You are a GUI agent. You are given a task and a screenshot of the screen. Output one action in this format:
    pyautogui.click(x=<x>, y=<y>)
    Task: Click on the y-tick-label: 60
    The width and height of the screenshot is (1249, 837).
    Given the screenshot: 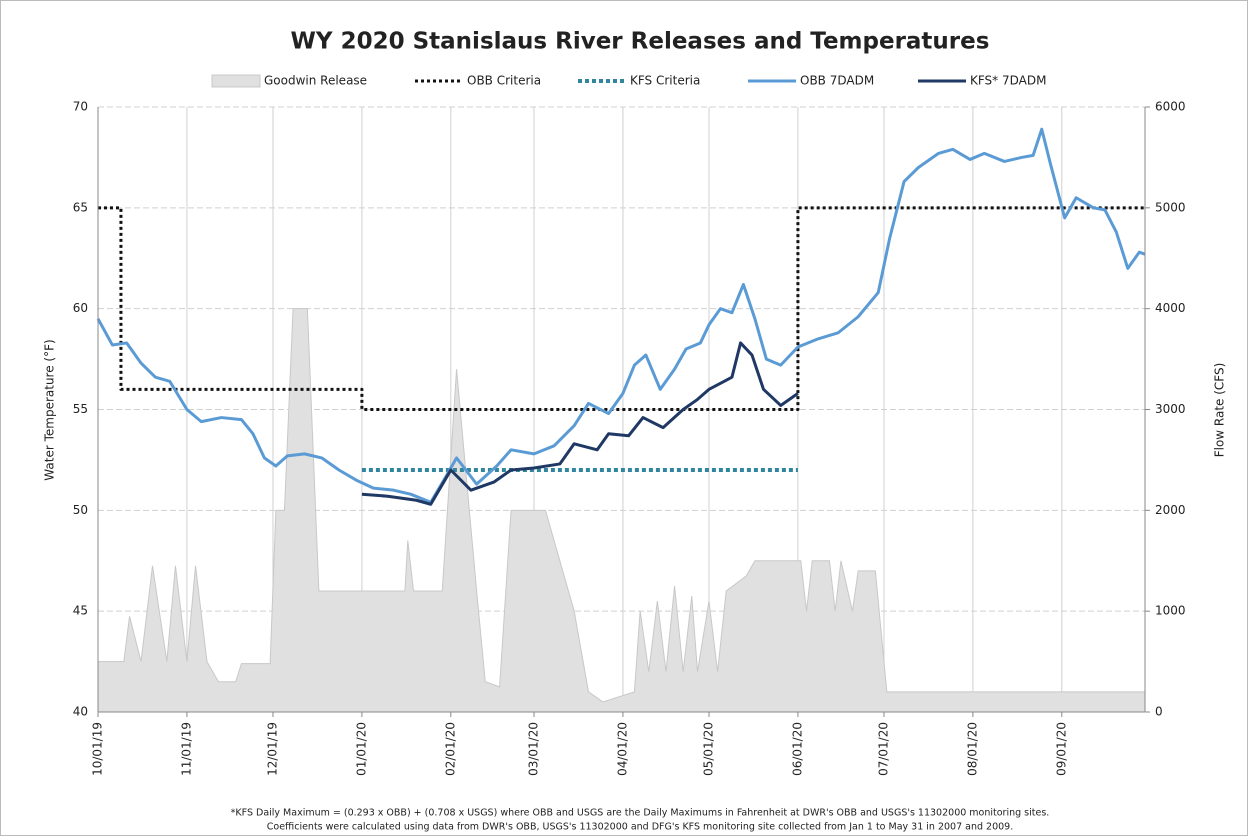 What is the action you would take?
    pyautogui.click(x=80, y=308)
    